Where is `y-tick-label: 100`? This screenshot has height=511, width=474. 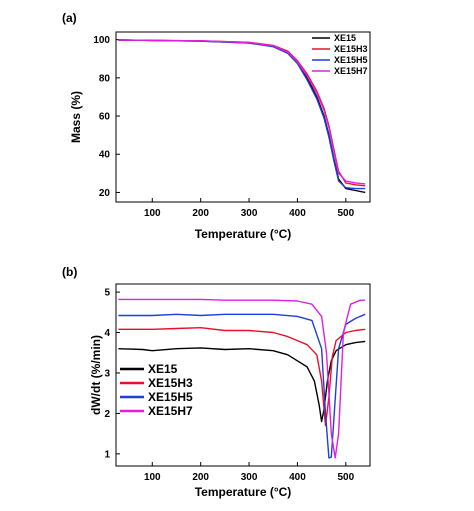 y-tick-label: 100 is located at coordinates (101, 40).